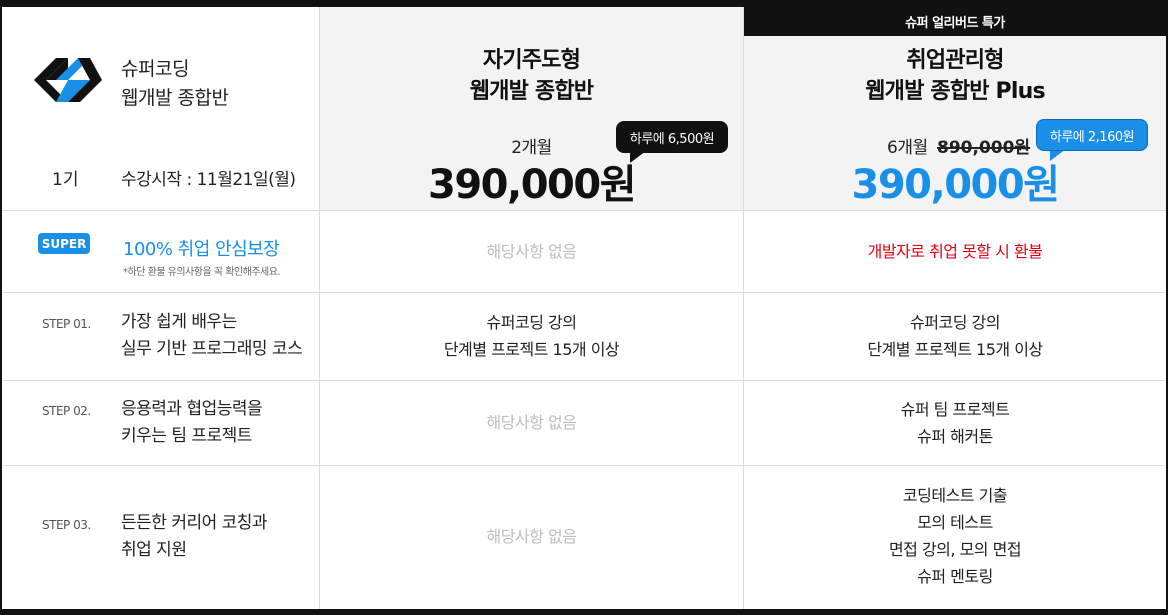 The image size is (1168, 615). Describe the element at coordinates (955, 322) in the screenshot. I see `step-01-plan-b-line1: 슈퍼코딩 강의` at that location.